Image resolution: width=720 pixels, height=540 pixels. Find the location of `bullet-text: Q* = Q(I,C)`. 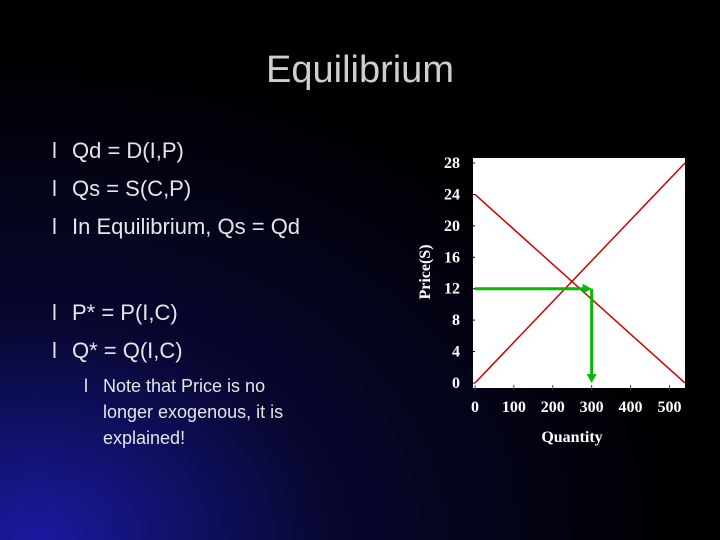

bullet-text: Q* = Q(I,C) is located at coordinates (127, 350).